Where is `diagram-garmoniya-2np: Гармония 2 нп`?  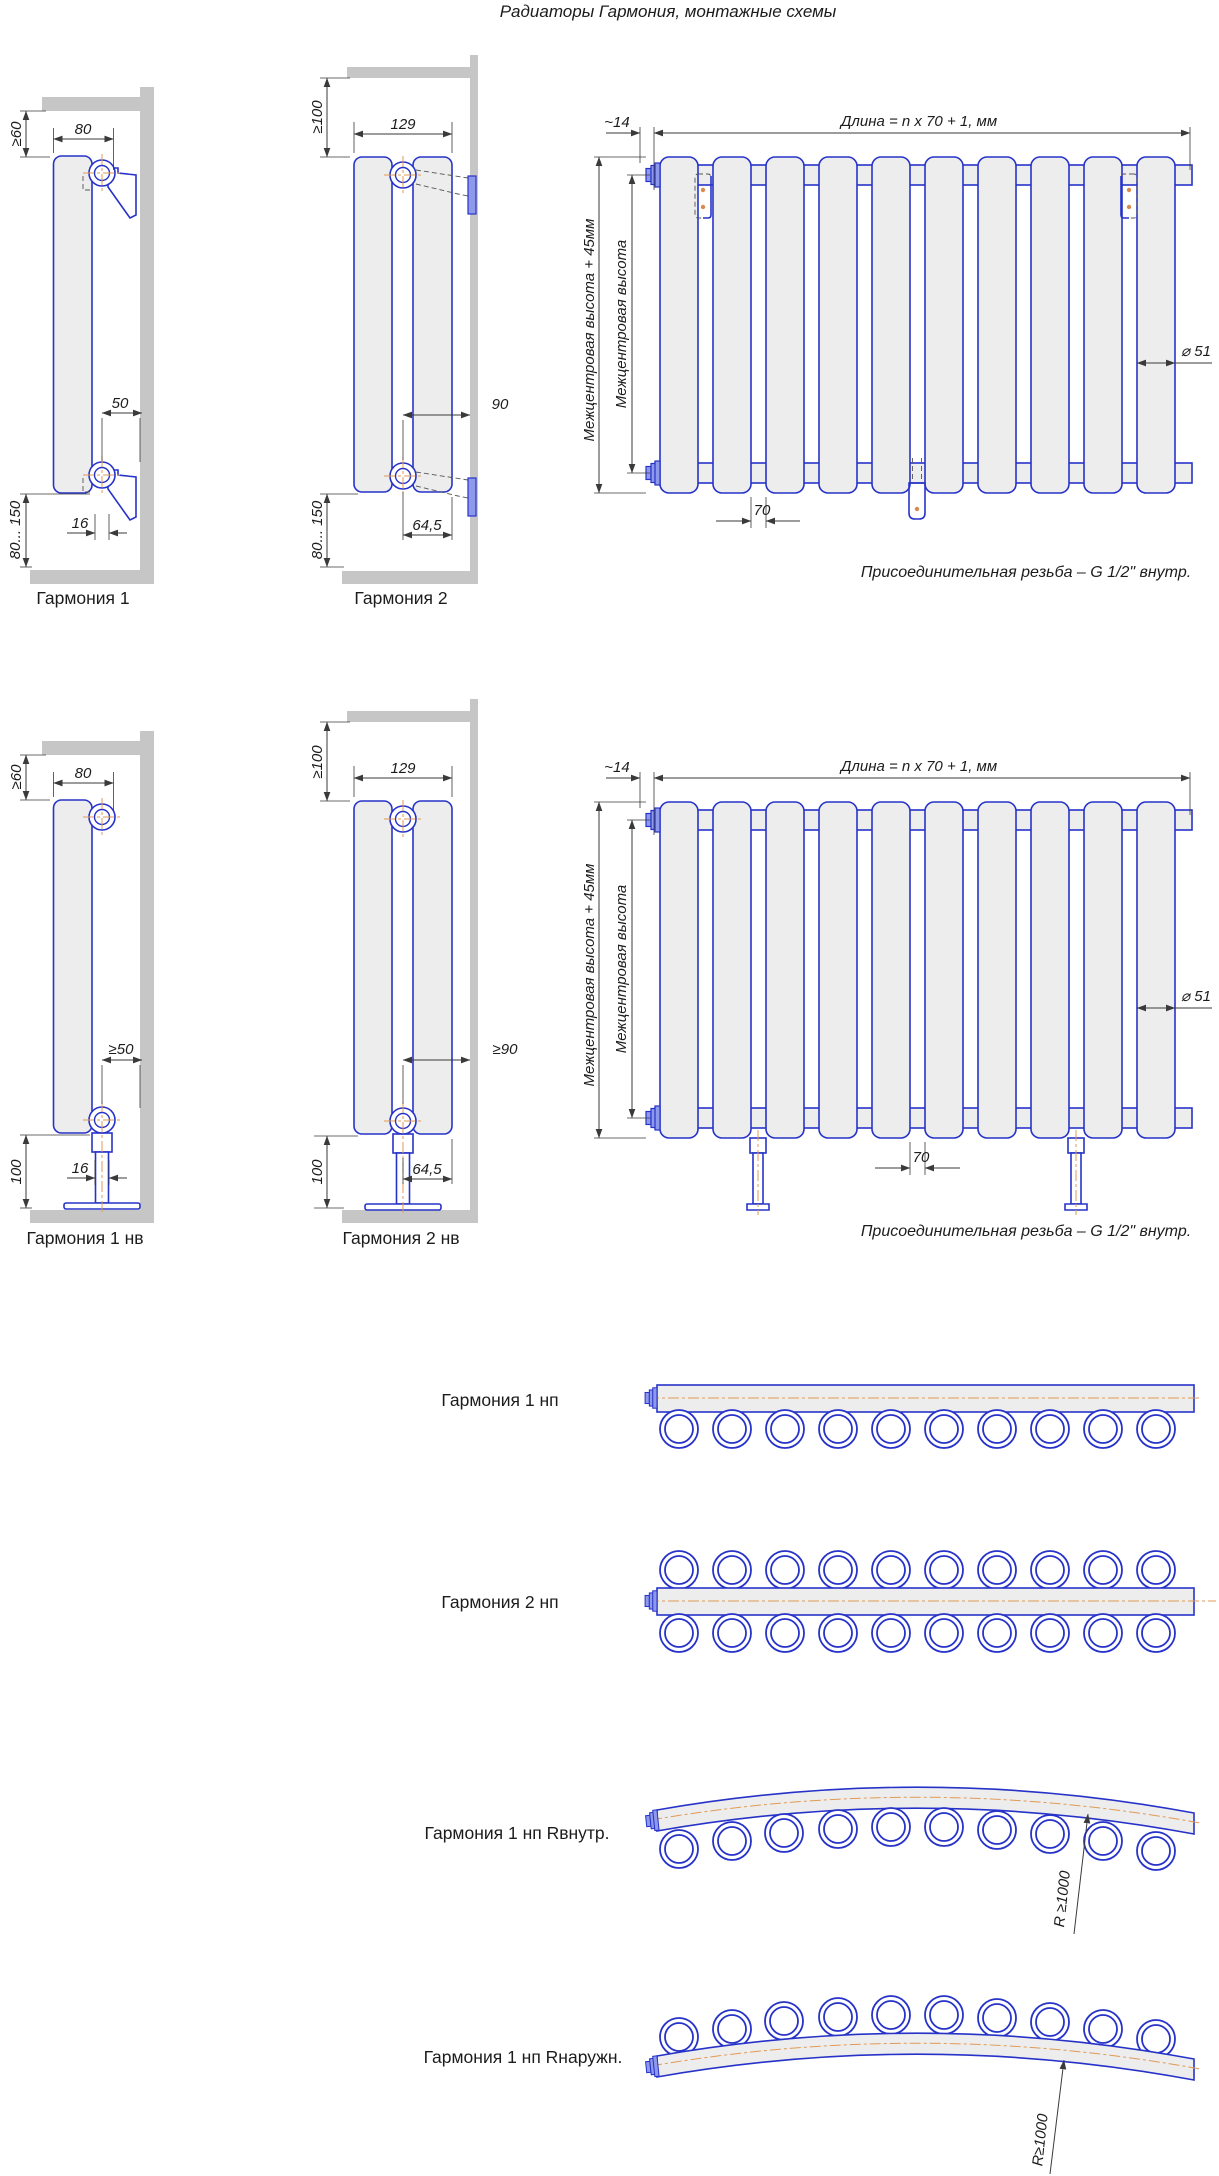
diagram-garmoniya-2np: Гармония 2 нп is located at coordinates (828, 1601).